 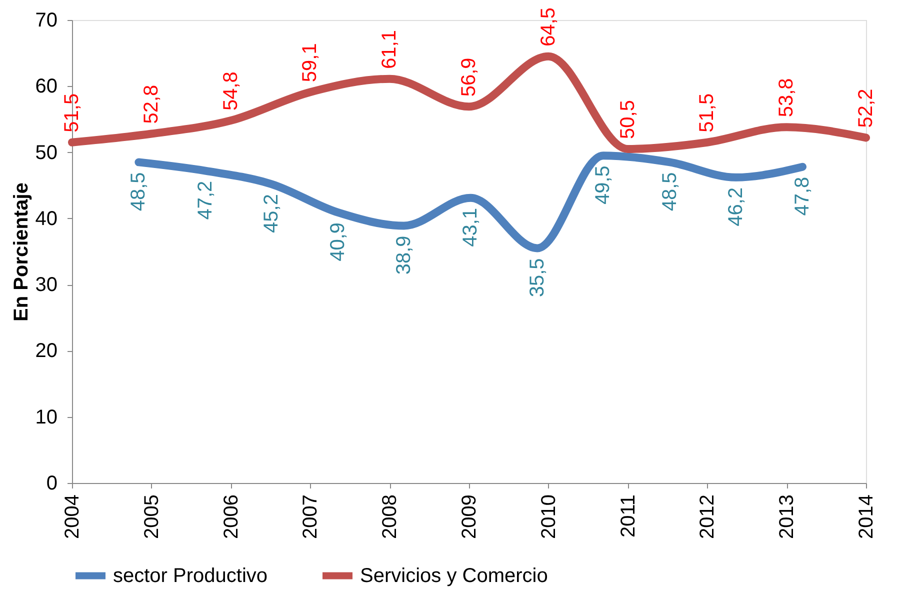 What do you see at coordinates (628, 516) in the screenshot?
I see `x-tick-label: 2011` at bounding box center [628, 516].